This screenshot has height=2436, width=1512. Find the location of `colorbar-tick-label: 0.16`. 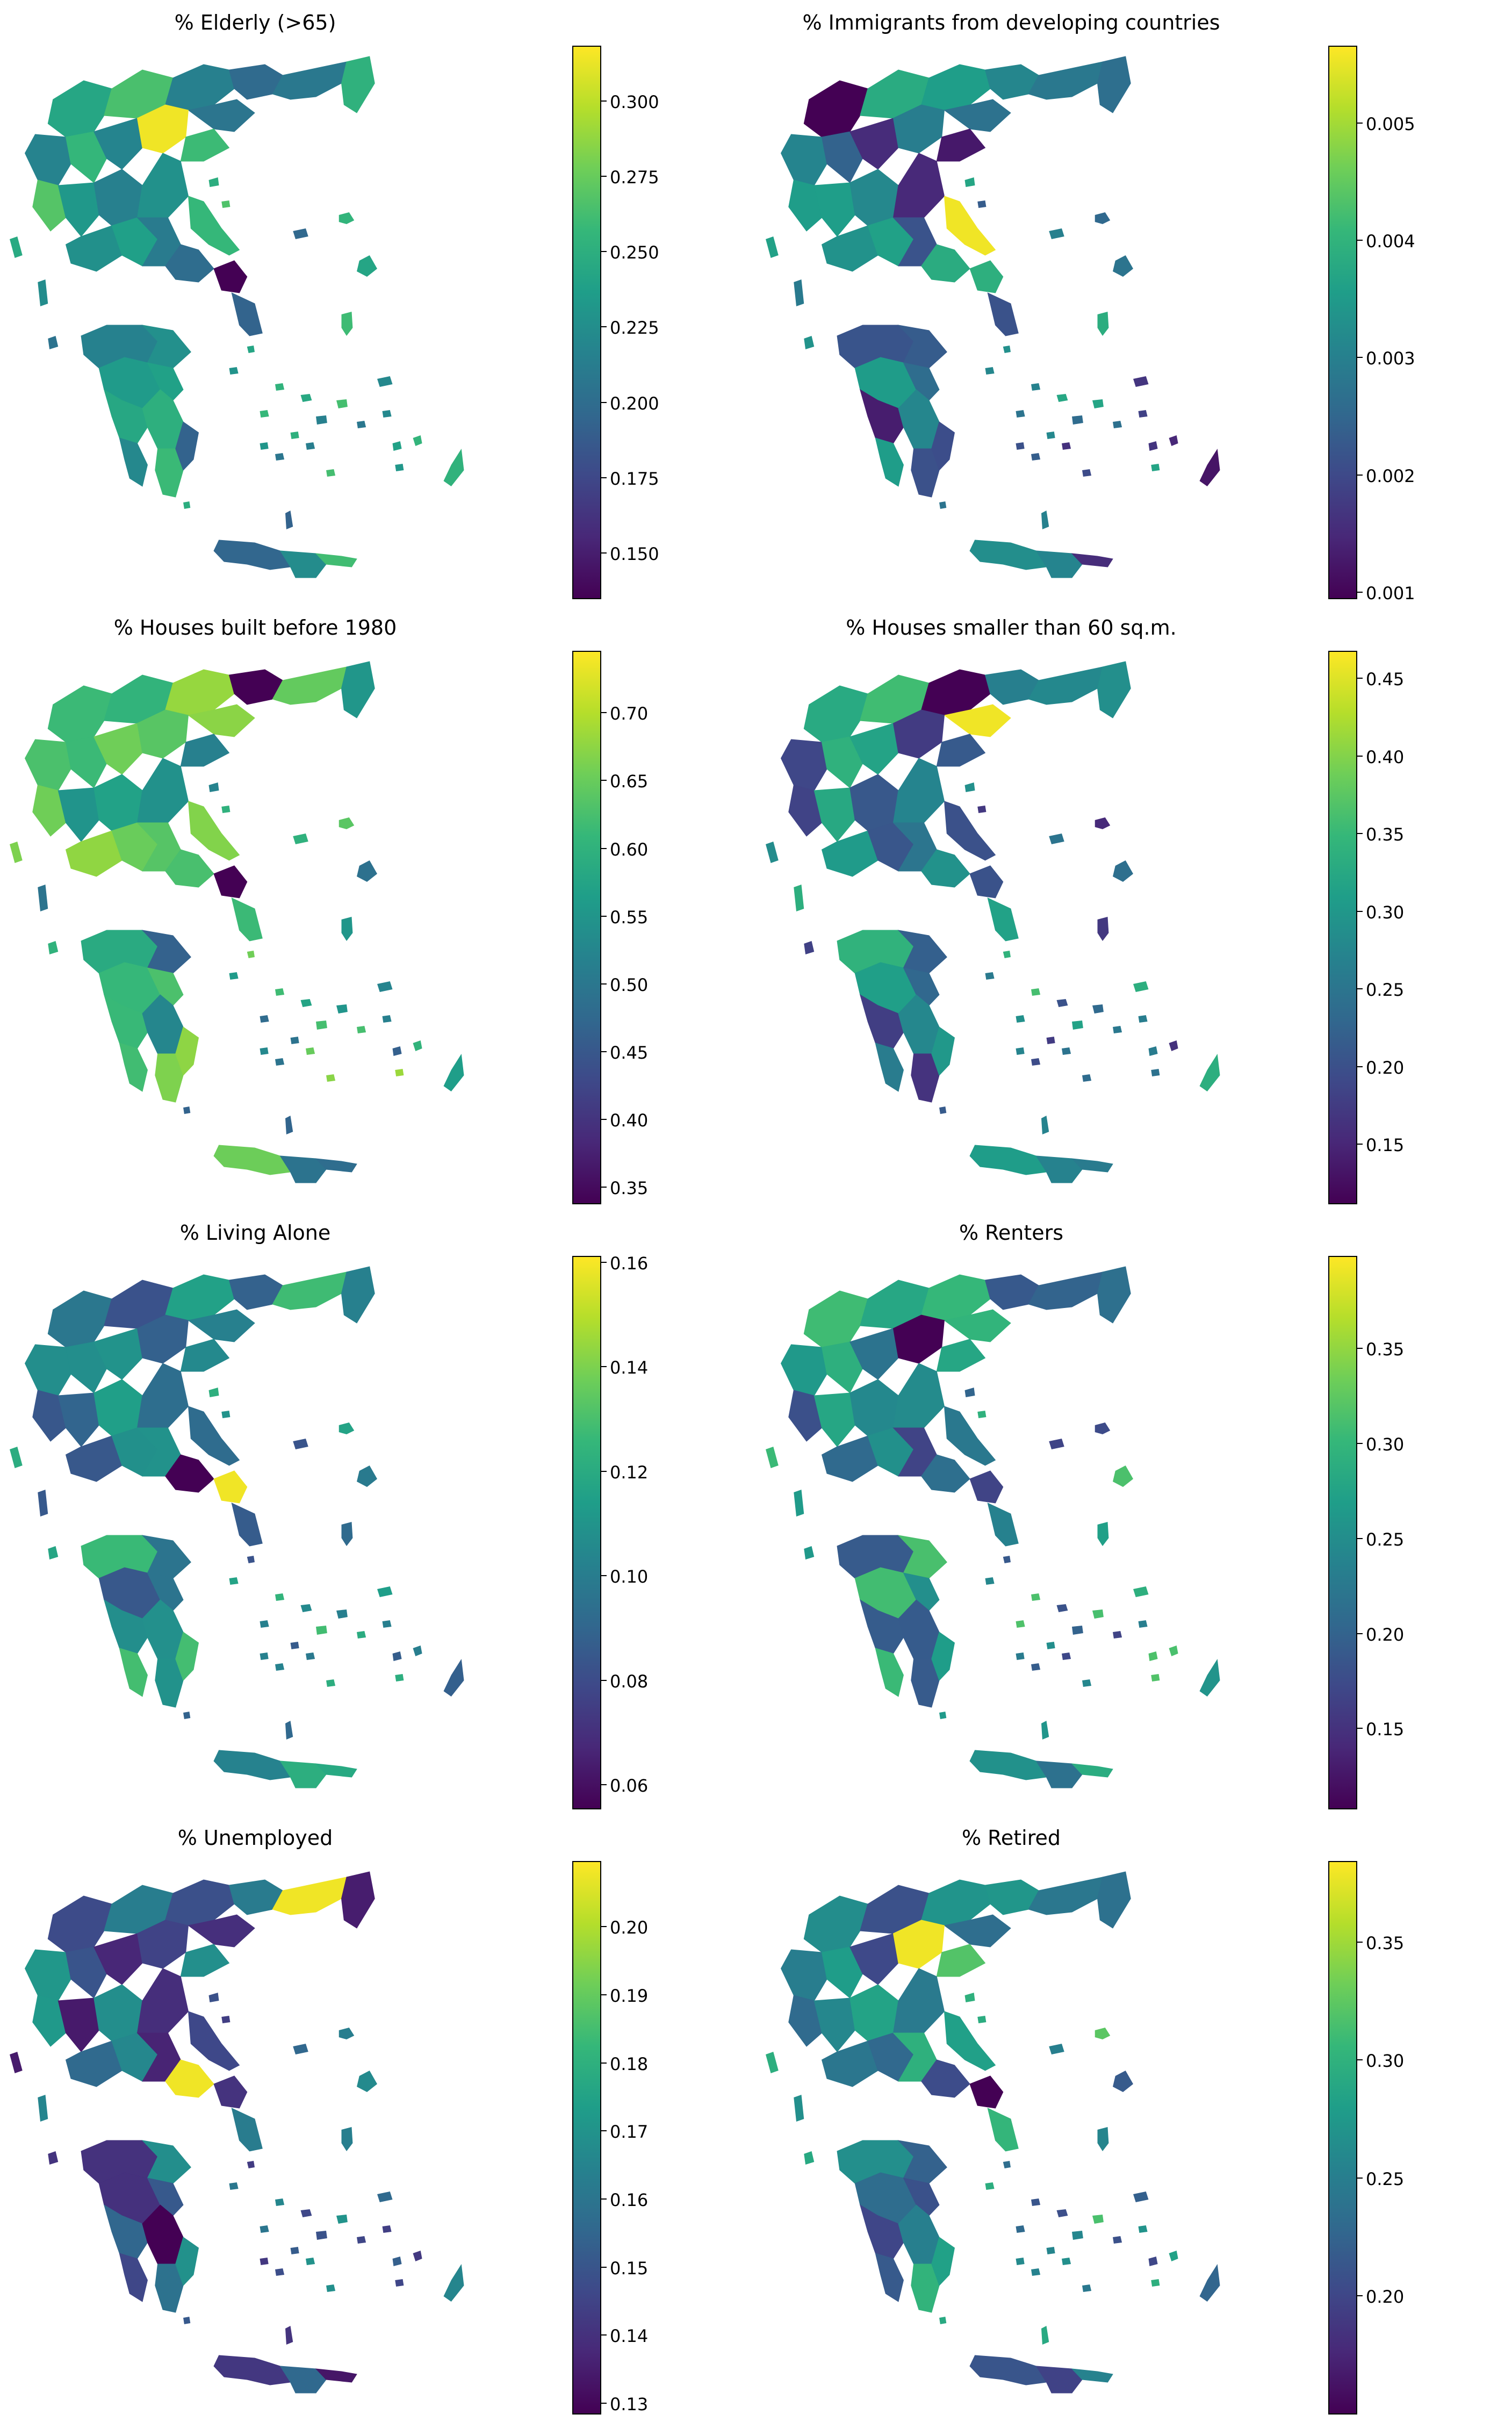

colorbar-tick-label: 0.16 is located at coordinates (630, 2200).